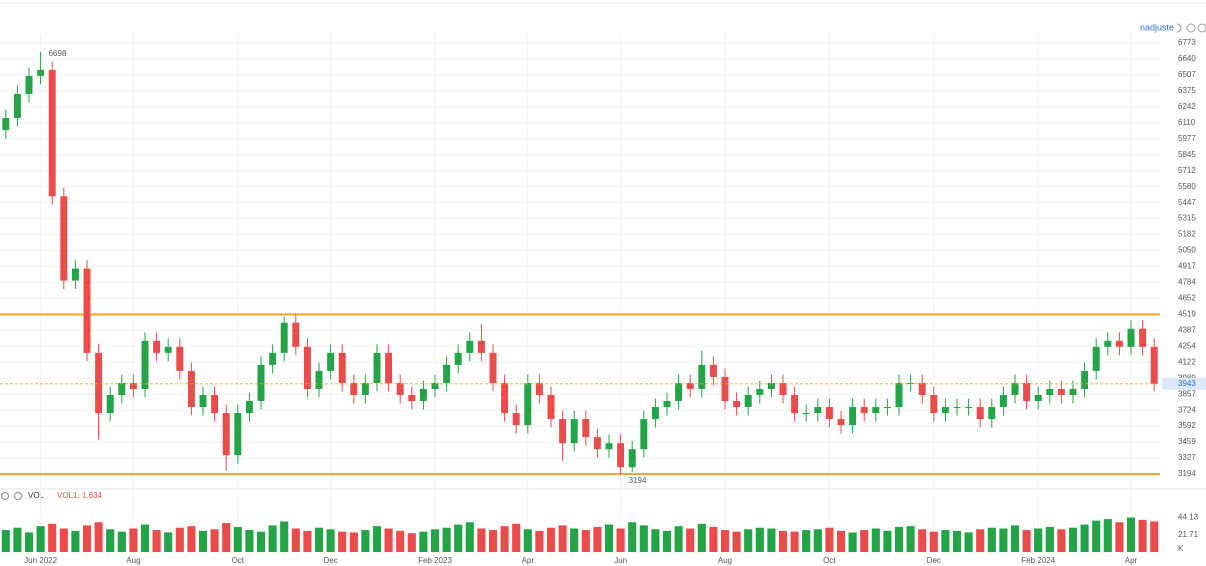  I want to click on x-tick-label: Jun, so click(620, 560).